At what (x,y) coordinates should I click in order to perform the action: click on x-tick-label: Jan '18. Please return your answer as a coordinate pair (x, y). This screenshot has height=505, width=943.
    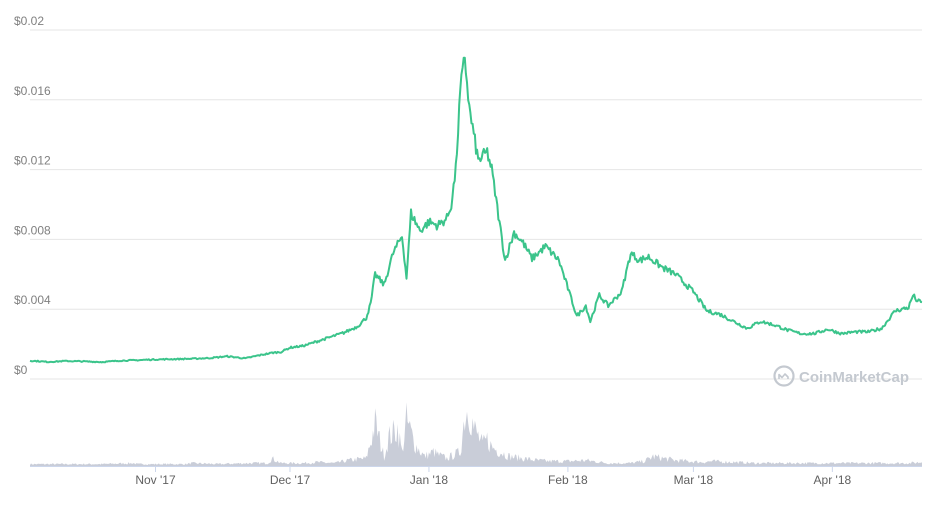
    Looking at the image, I should click on (429, 480).